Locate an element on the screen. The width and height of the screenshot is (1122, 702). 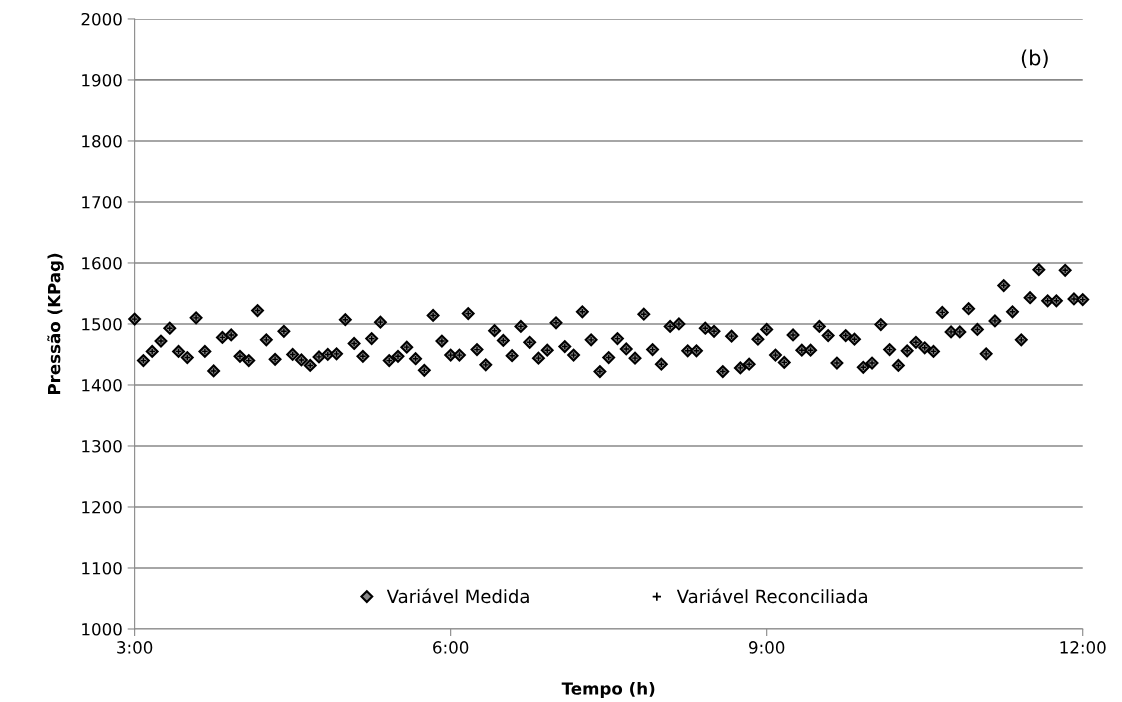
y-tick-label: 1700 is located at coordinates (102, 202).